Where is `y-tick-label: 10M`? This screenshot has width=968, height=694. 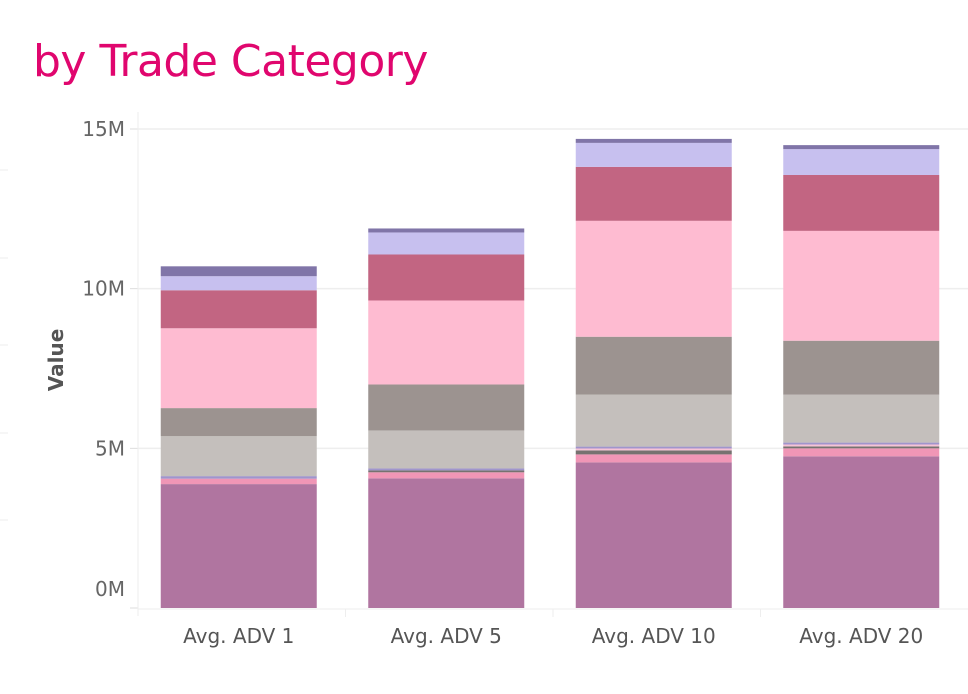
y-tick-label: 10M is located at coordinates (103, 289).